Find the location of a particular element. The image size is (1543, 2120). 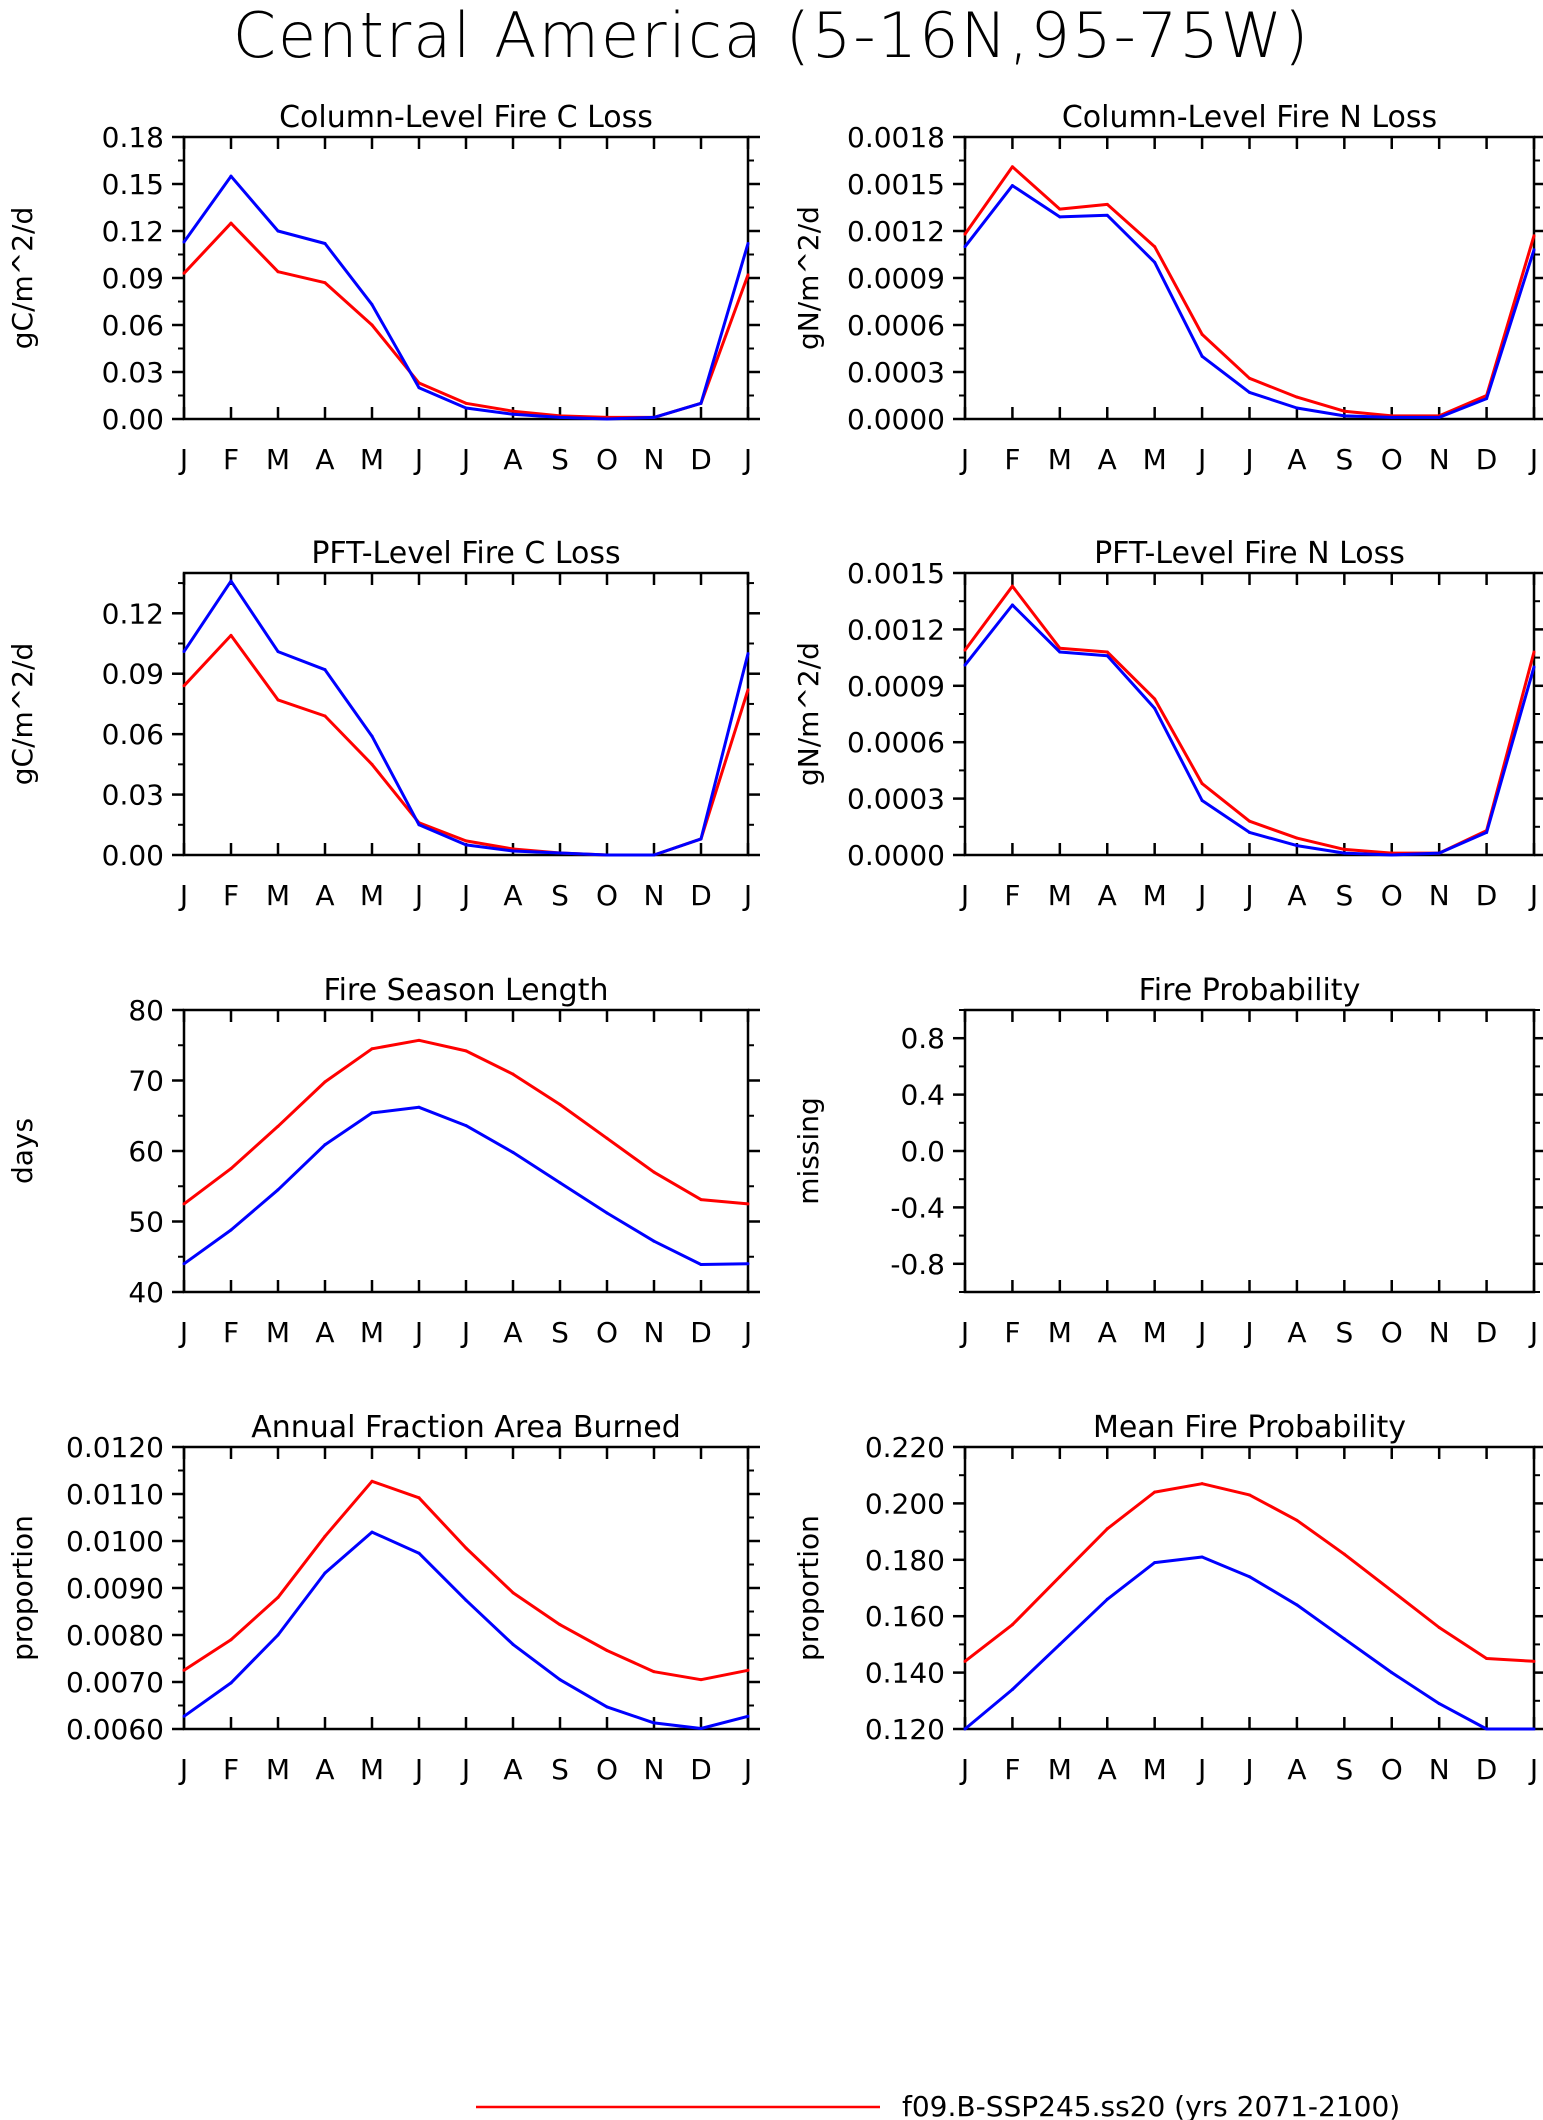

y-tick-label: 0.00 is located at coordinates (133, 419).